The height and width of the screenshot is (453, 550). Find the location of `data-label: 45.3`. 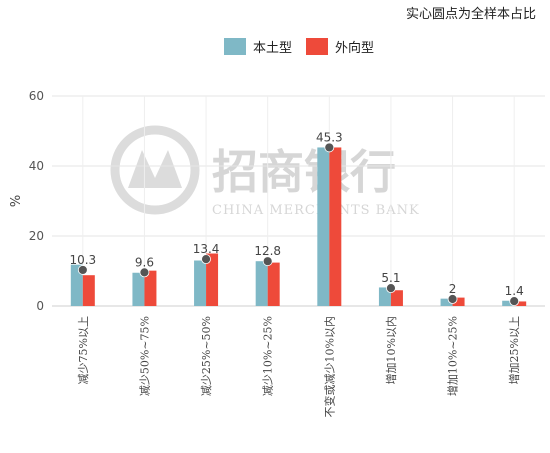

data-label: 45.3 is located at coordinates (329, 137).